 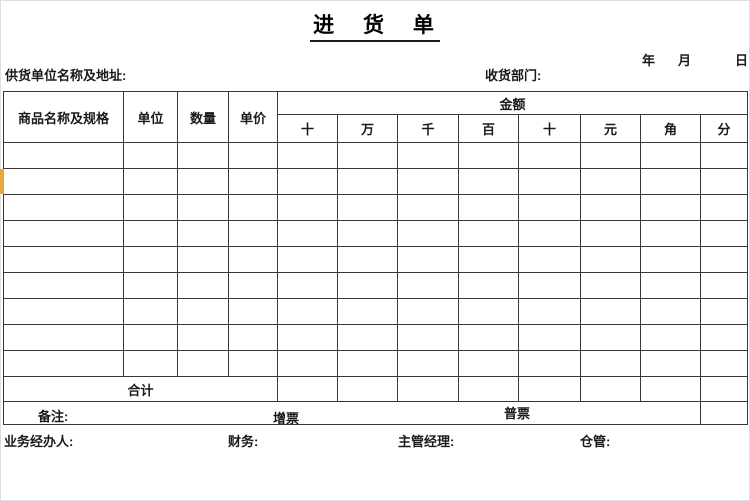 I want to click on remark-extra-cell, so click(x=724, y=413).